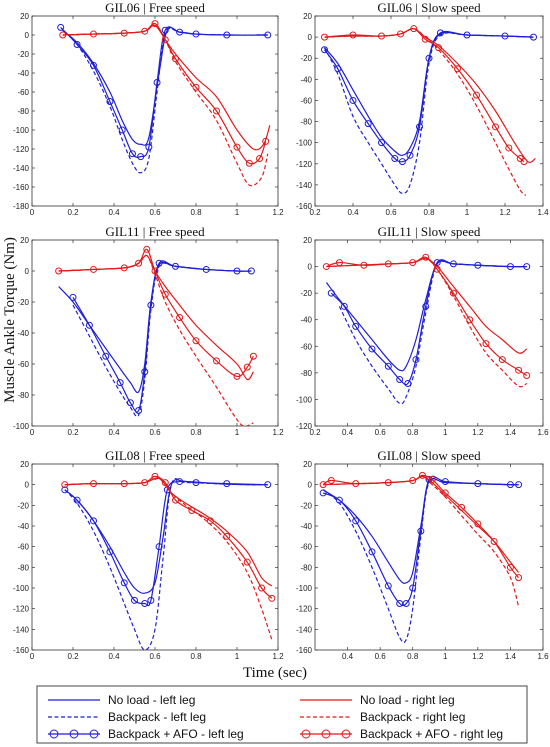 The height and width of the screenshot is (747, 550). What do you see at coordinates (73, 432) in the screenshot?
I see `x-tick-label: 0.2` at bounding box center [73, 432].